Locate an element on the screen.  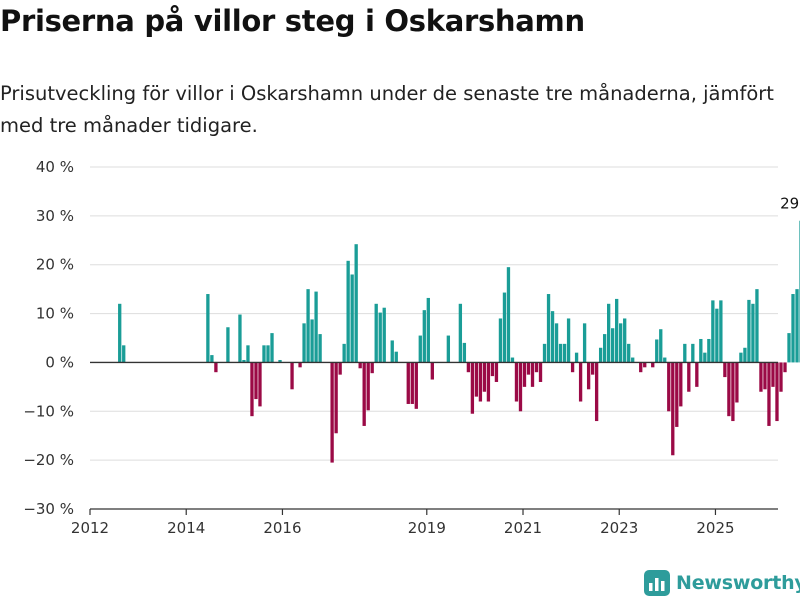
x-tick-label: 2019 is located at coordinates (427, 528).